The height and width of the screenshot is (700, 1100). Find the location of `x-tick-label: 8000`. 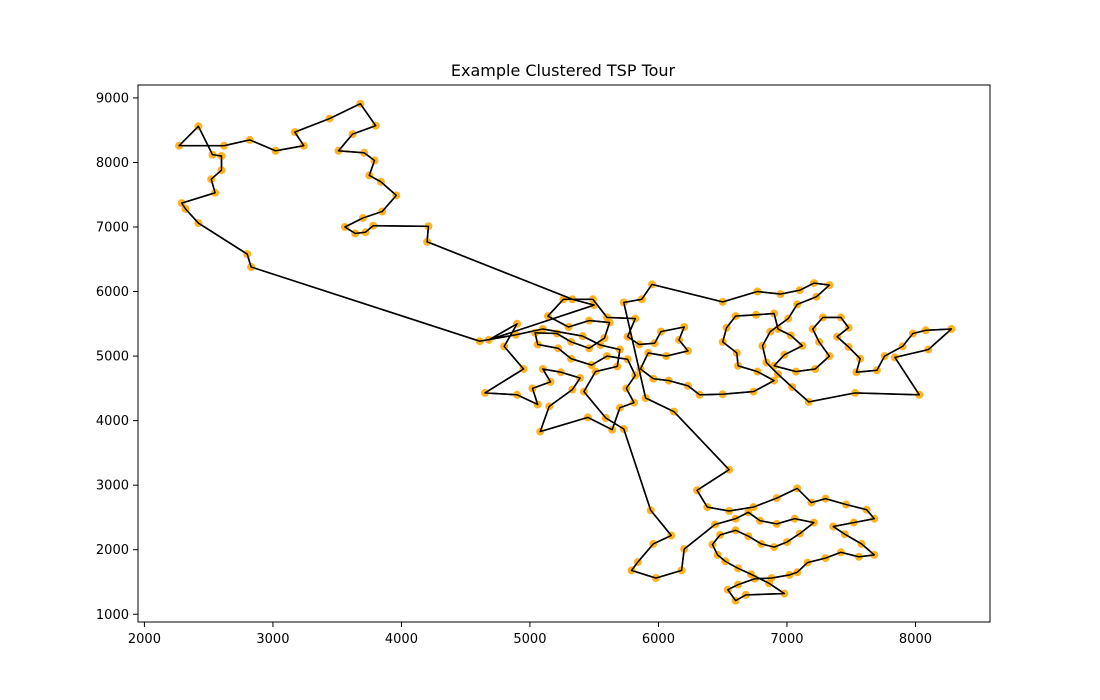

x-tick-label: 8000 is located at coordinates (915, 639).